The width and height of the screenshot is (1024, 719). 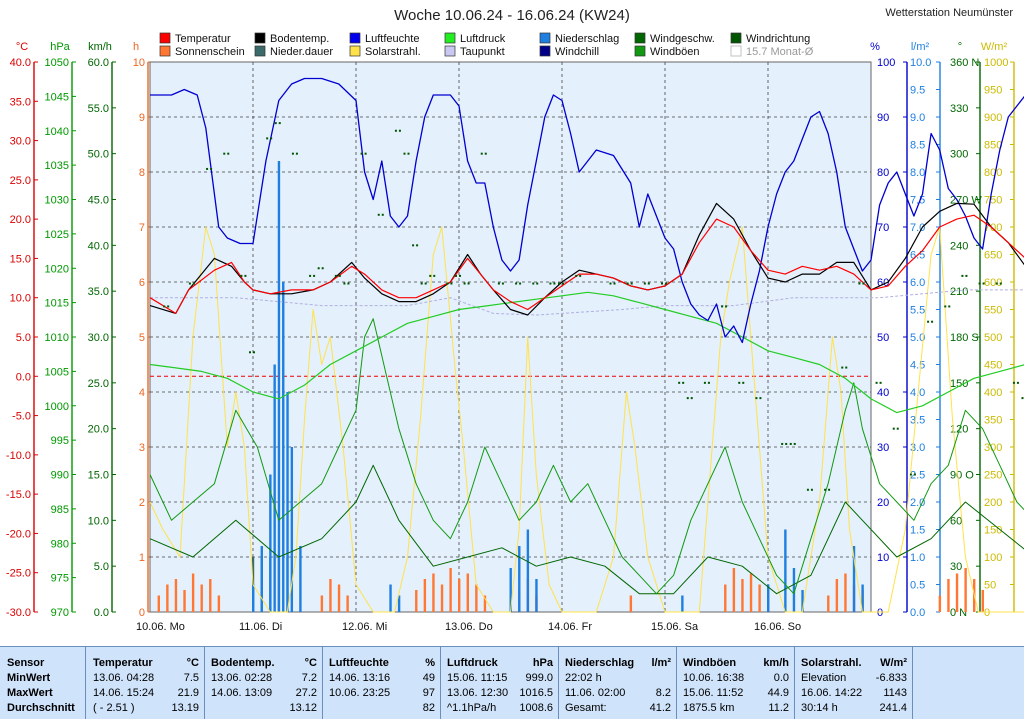 I want to click on right-axis-label-0: 30, so click(x=883, y=448).